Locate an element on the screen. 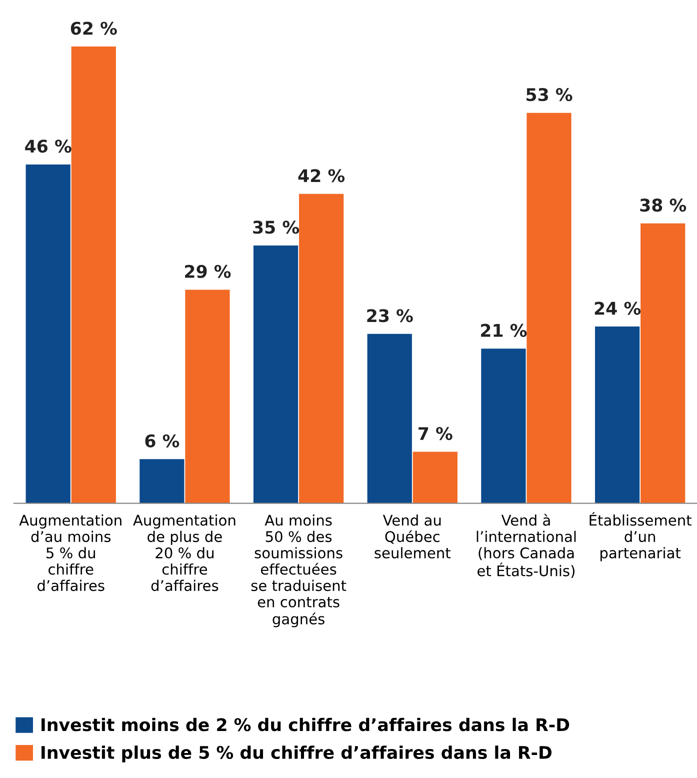  x-tick-label: Au moins 50 % des soumissions effectuées se traduisent en contrats gagnés is located at coordinates (298, 571).